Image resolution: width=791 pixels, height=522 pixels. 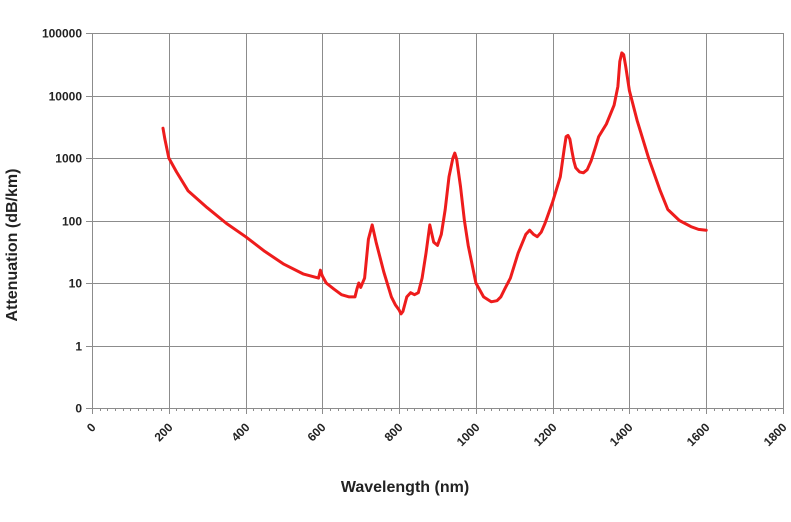 What do you see at coordinates (78, 347) in the screenshot?
I see `y-tick-label: 1` at bounding box center [78, 347].